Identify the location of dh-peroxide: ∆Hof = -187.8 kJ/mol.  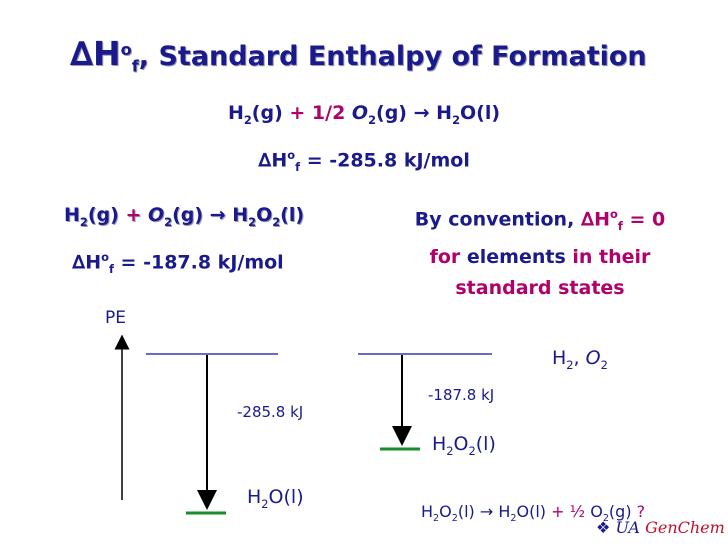
(178, 263).